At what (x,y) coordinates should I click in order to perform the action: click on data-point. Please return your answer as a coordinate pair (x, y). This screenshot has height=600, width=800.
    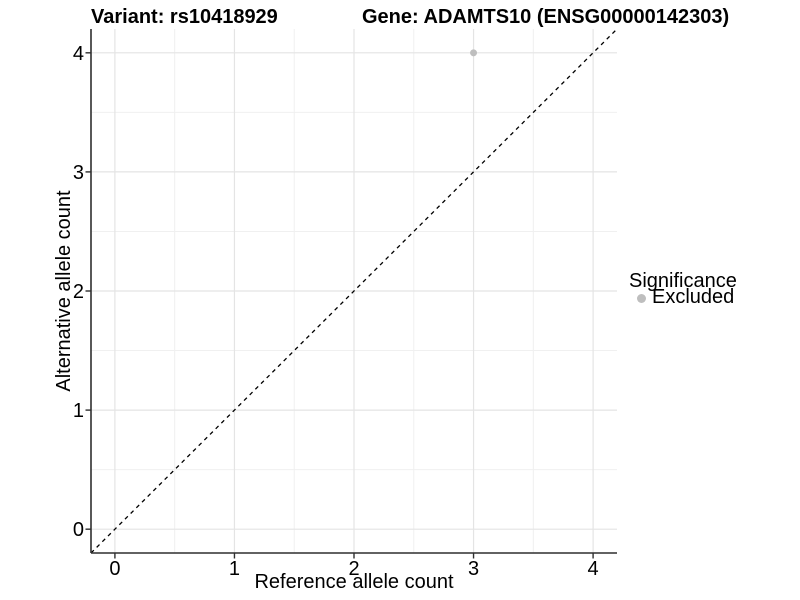
    Looking at the image, I should click on (474, 53).